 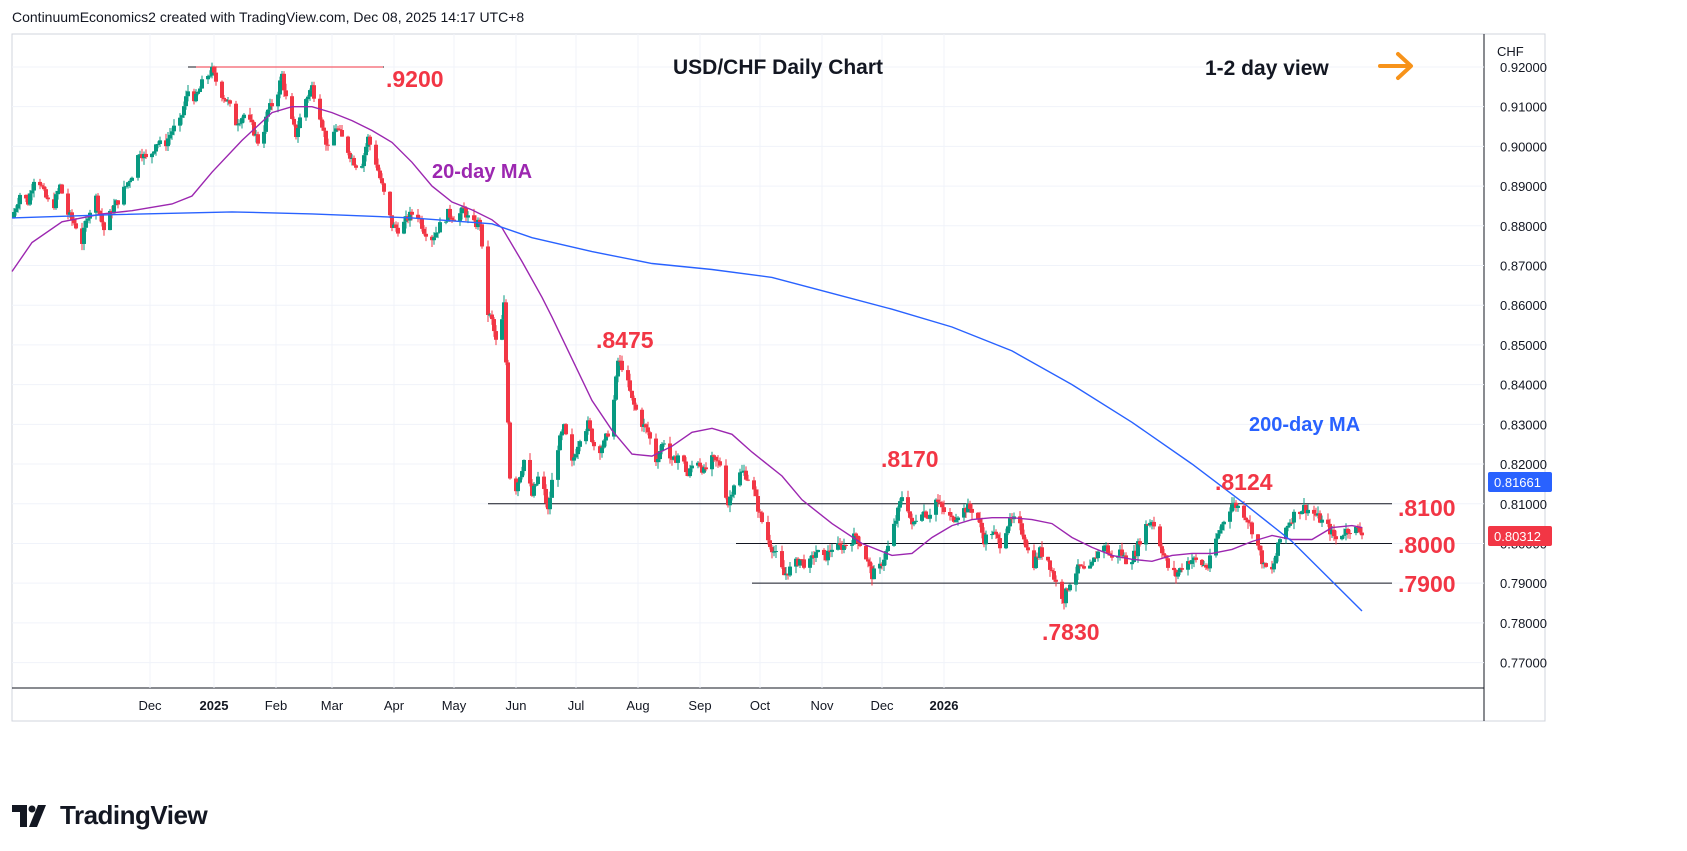 I want to click on x-tick-label: Apr, so click(x=394, y=705).